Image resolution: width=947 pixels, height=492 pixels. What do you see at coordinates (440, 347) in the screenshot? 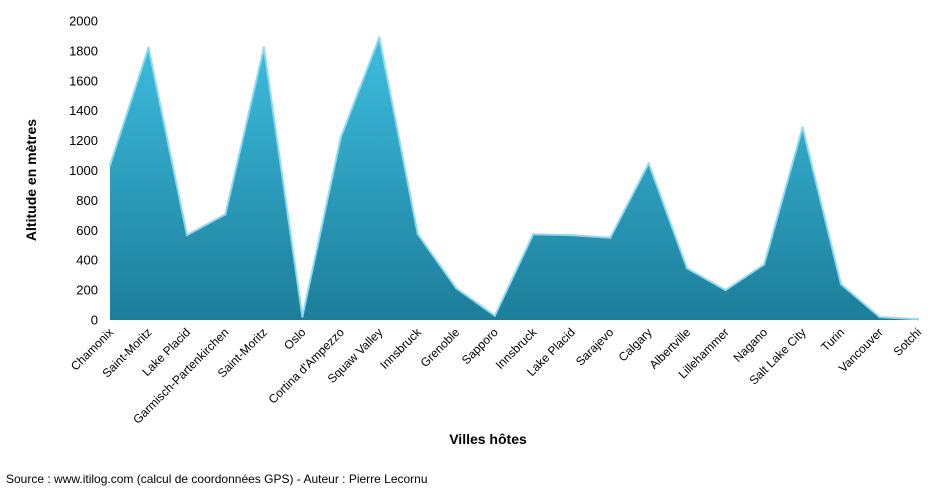
I see `x-tick-label: Grenoble` at bounding box center [440, 347].